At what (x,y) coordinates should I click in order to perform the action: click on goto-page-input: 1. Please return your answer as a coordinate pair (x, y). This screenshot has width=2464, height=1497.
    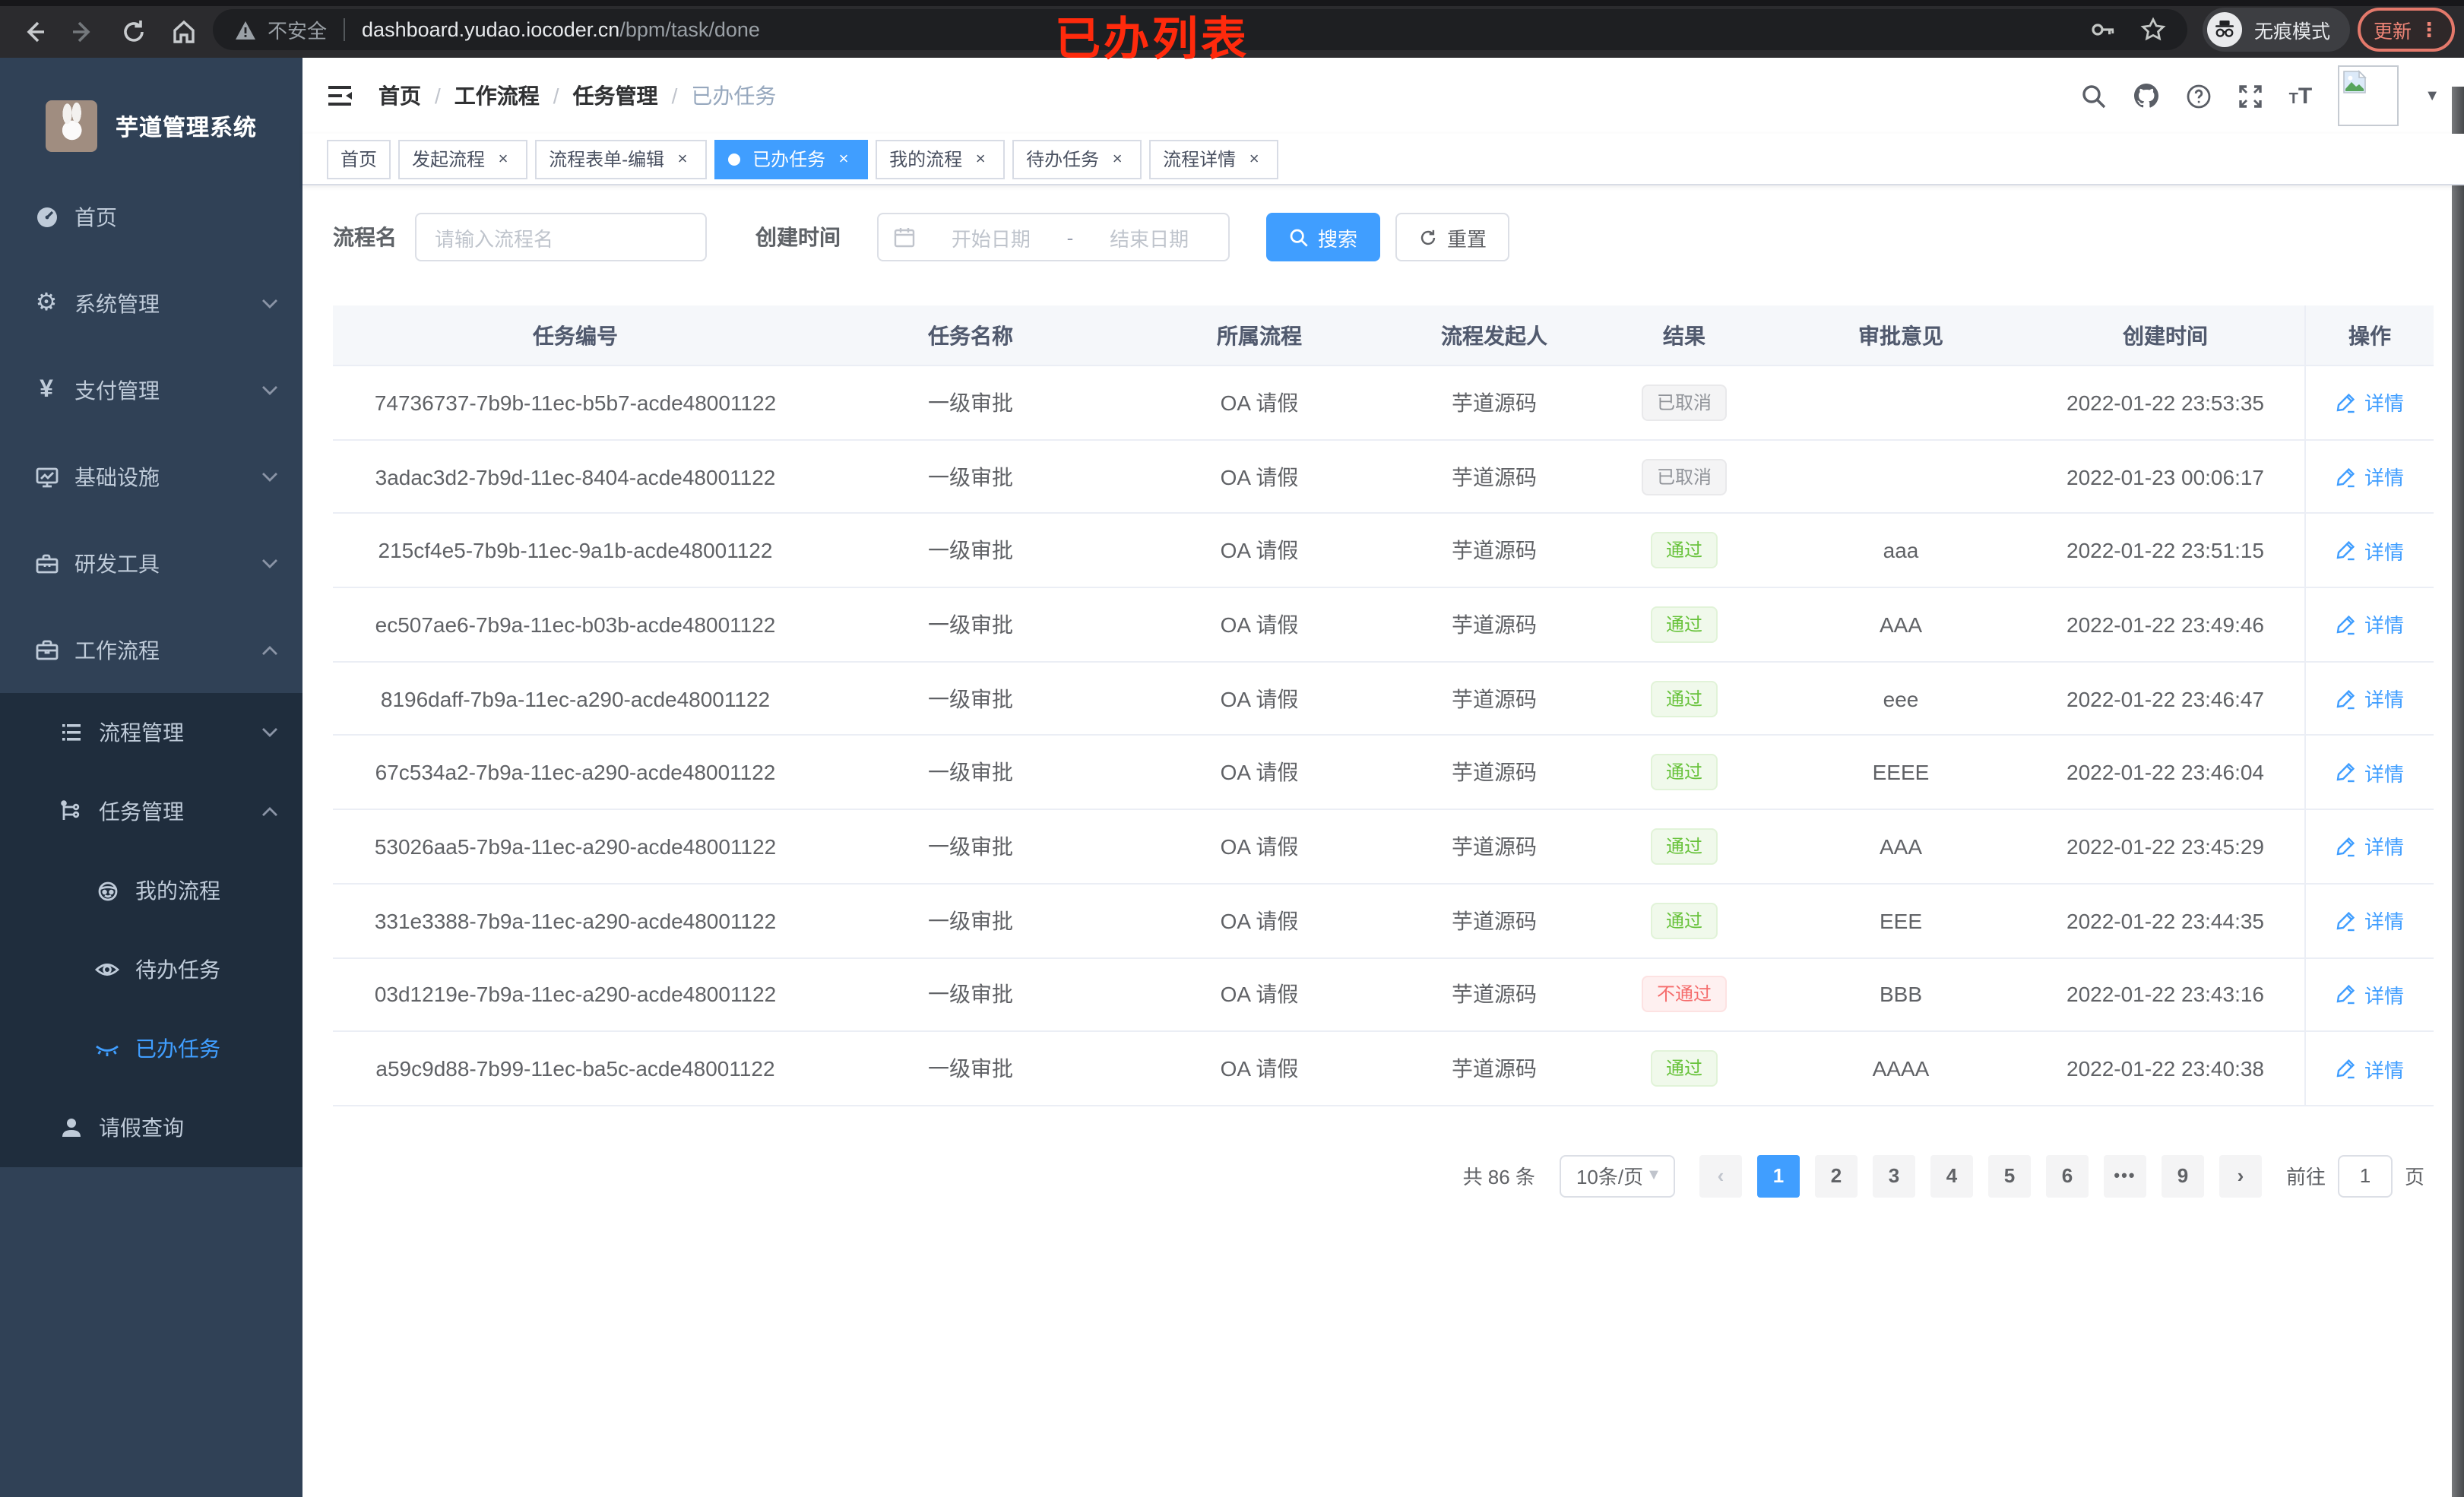
    Looking at the image, I should click on (2365, 1176).